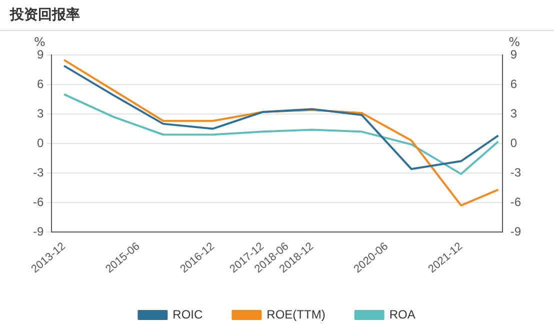  I want to click on y2-axis-title: %, so click(514, 42).